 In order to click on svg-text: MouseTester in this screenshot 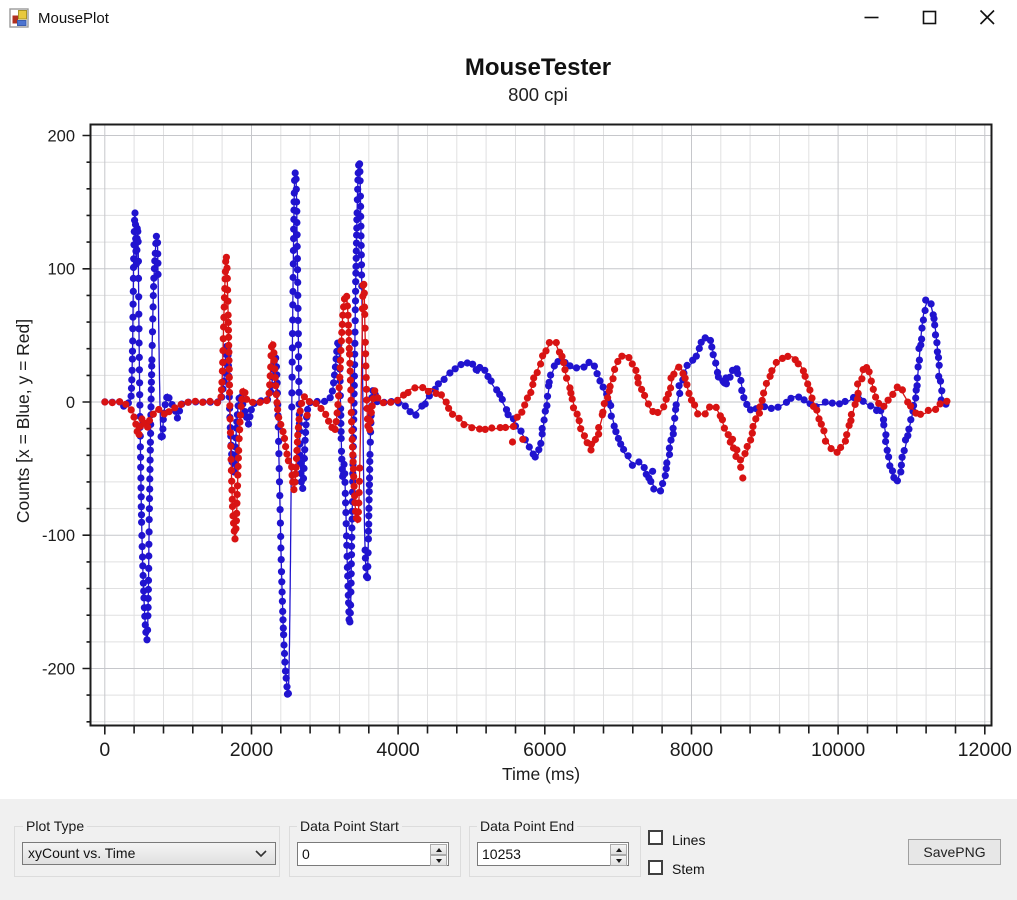, I will do `click(538, 67)`.